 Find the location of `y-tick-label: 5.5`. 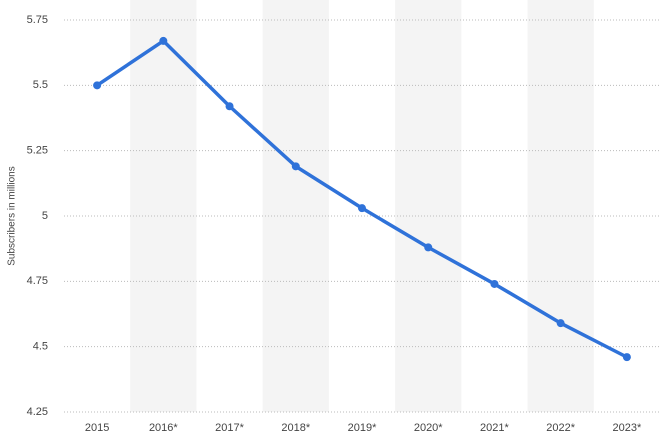

y-tick-label: 5.5 is located at coordinates (40, 85).